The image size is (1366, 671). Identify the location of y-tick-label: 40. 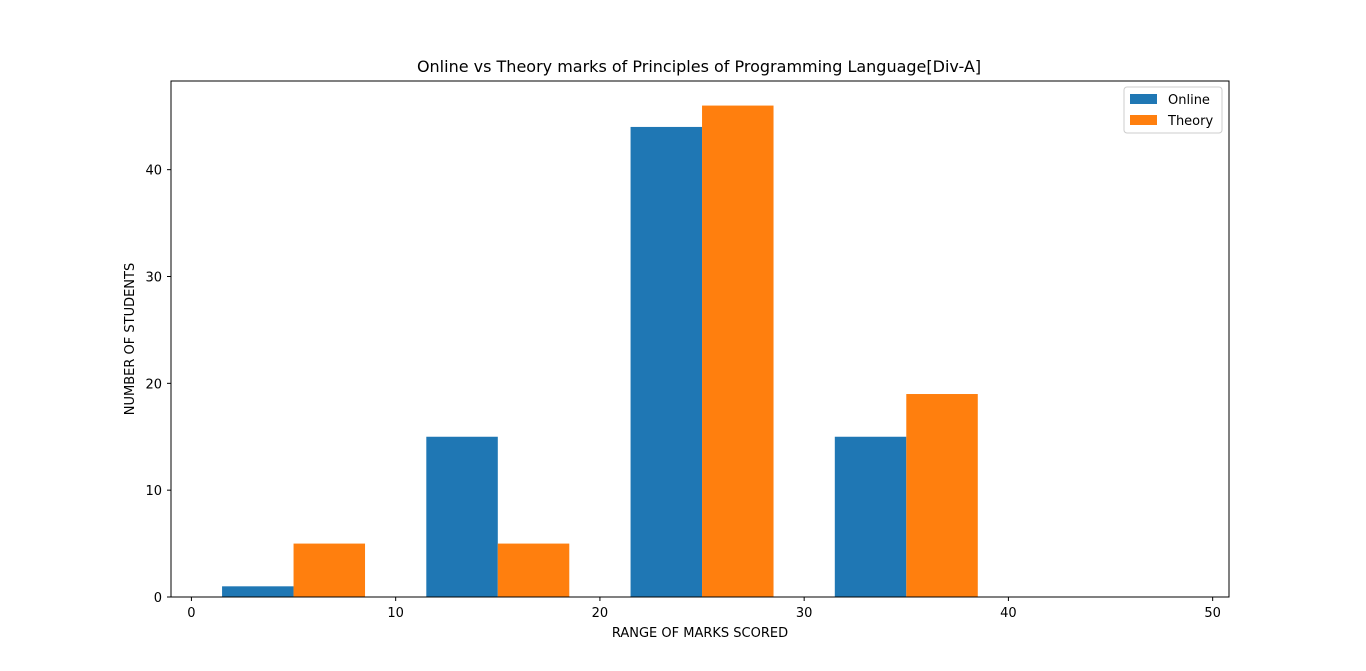
(153, 171).